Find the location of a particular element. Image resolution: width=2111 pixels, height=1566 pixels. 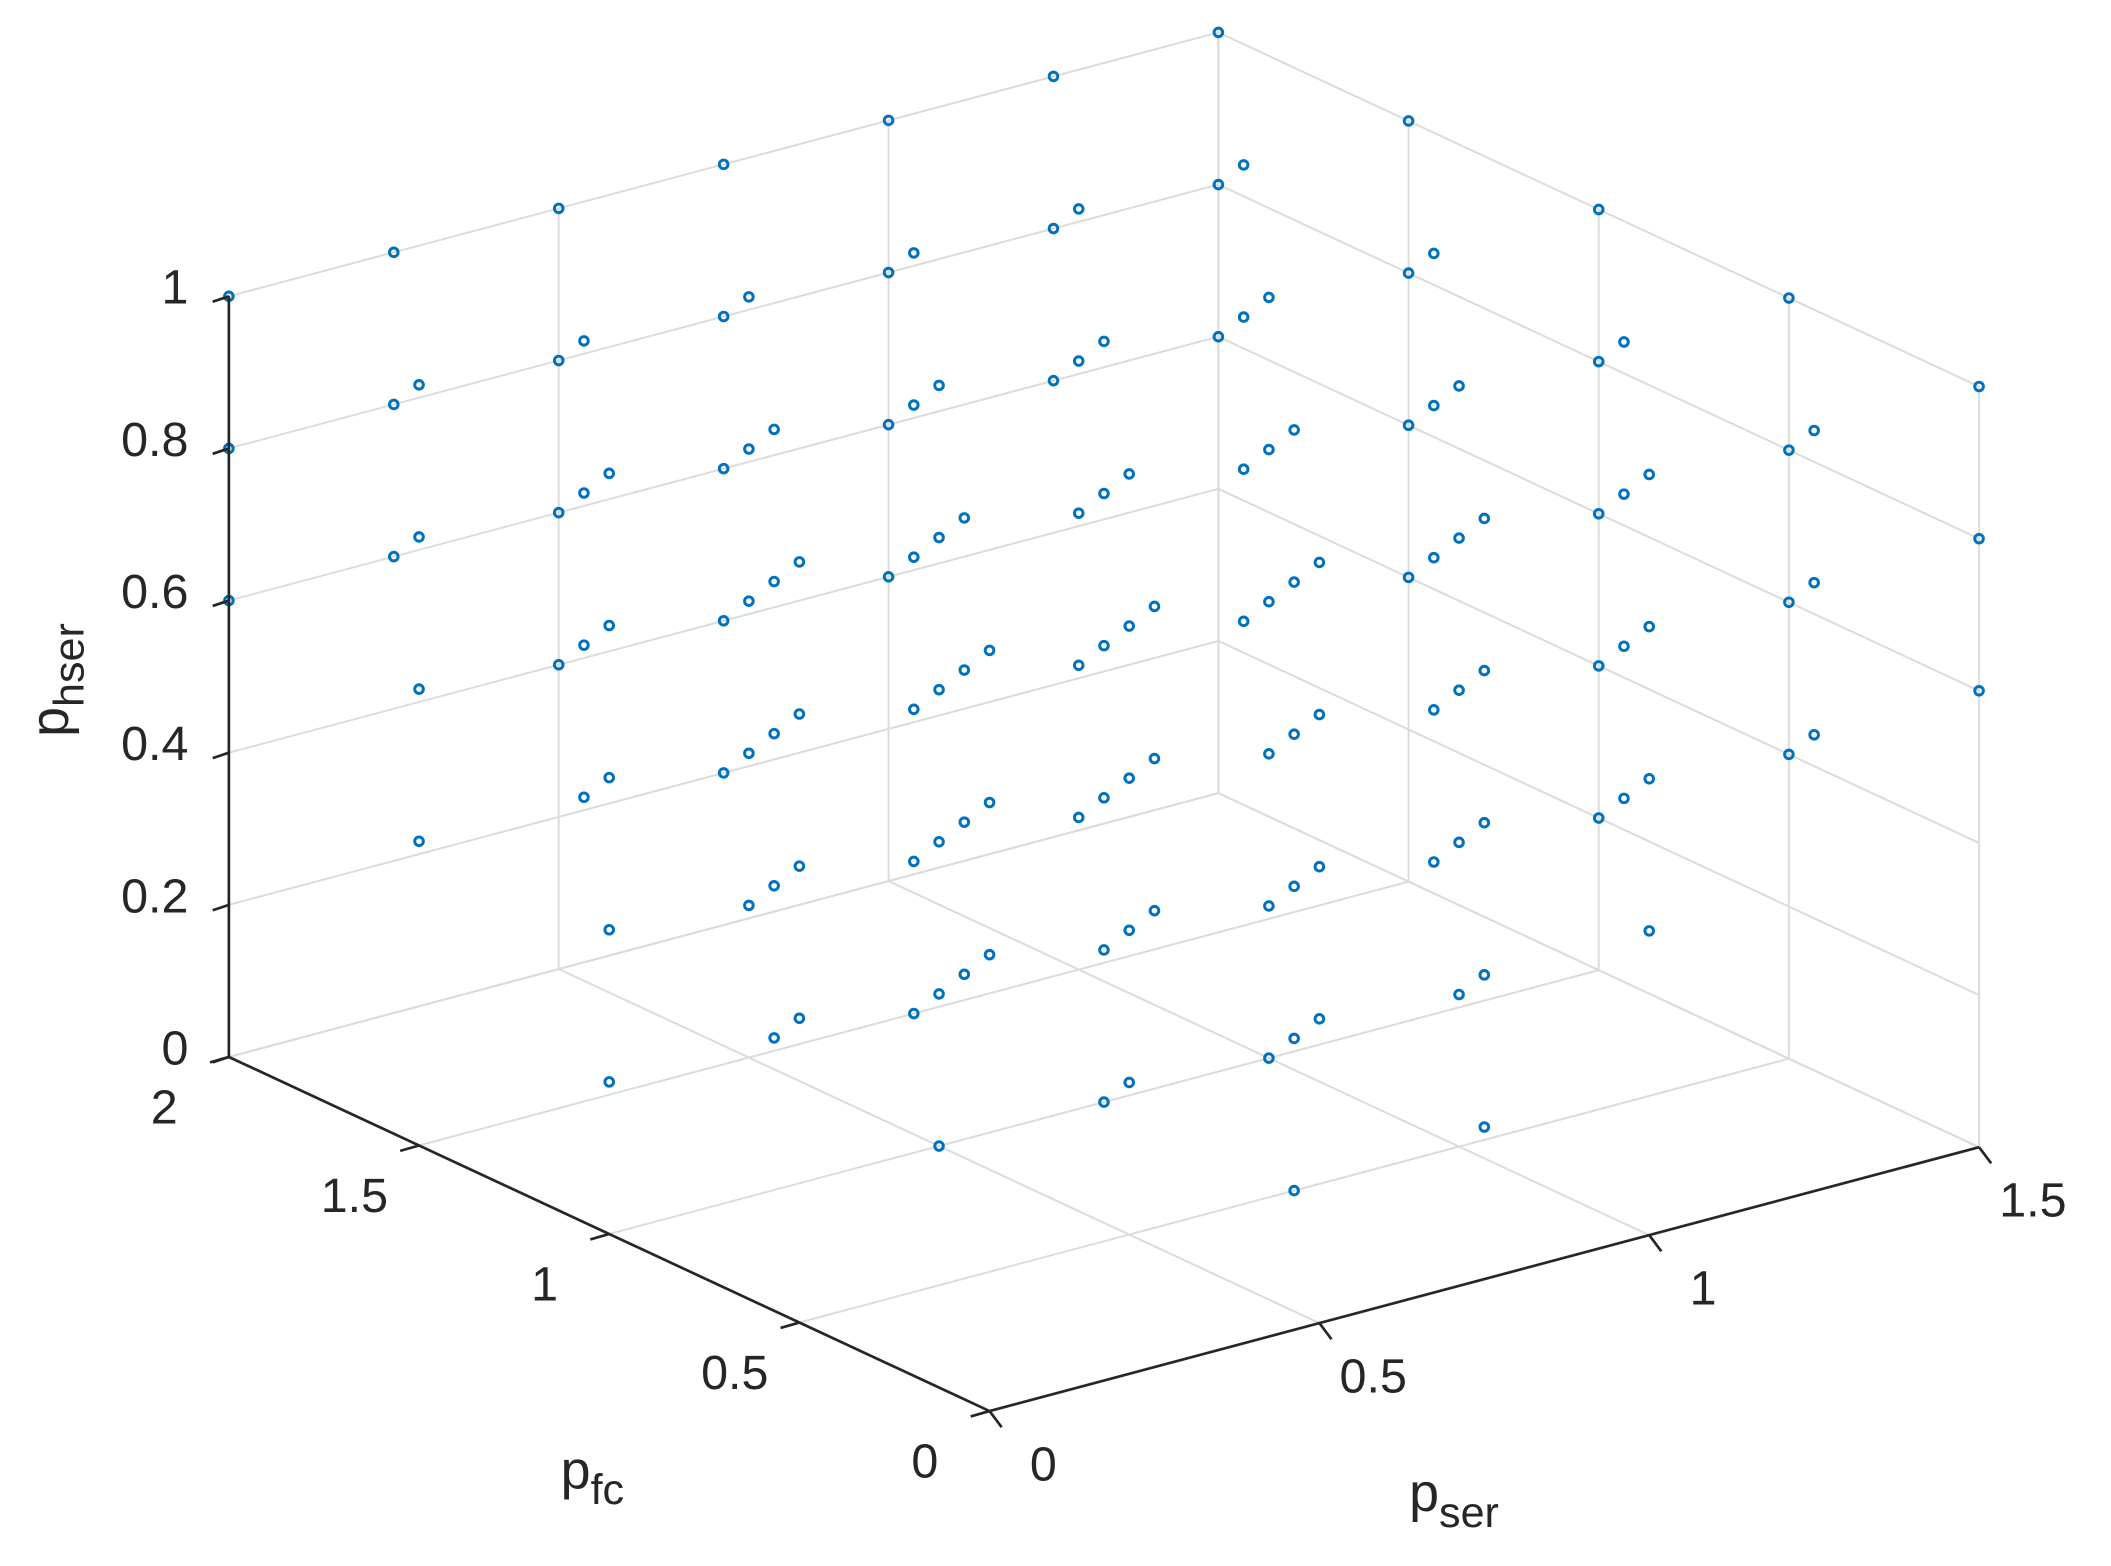

z-tick-label: 1 is located at coordinates (175, 288).